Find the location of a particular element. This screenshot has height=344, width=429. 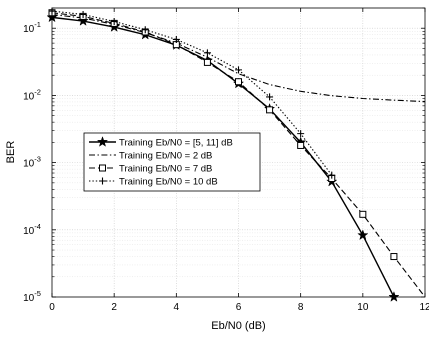

x-tick-label: 6 is located at coordinates (239, 307).